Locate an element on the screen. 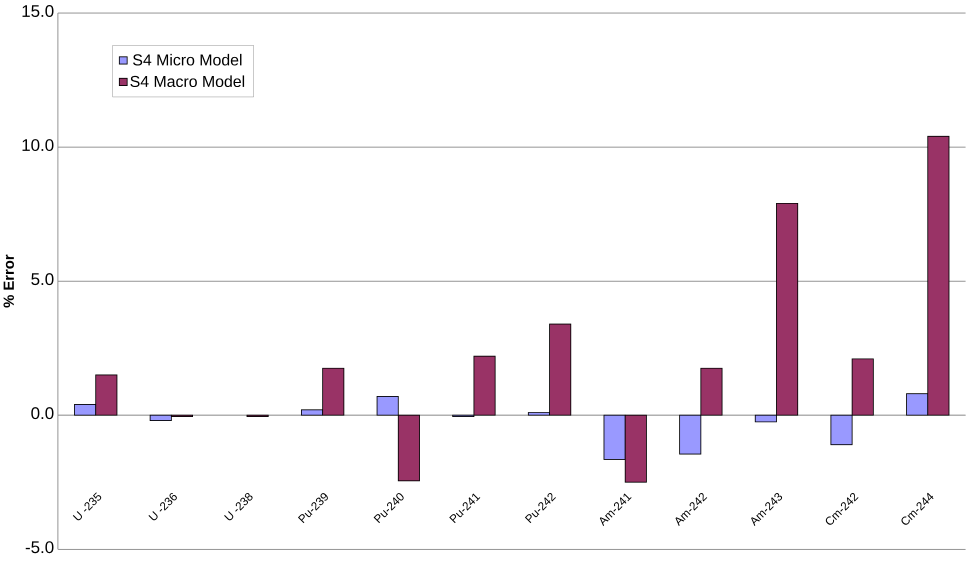  y-tick-label: -5.0 is located at coordinates (40, 547).